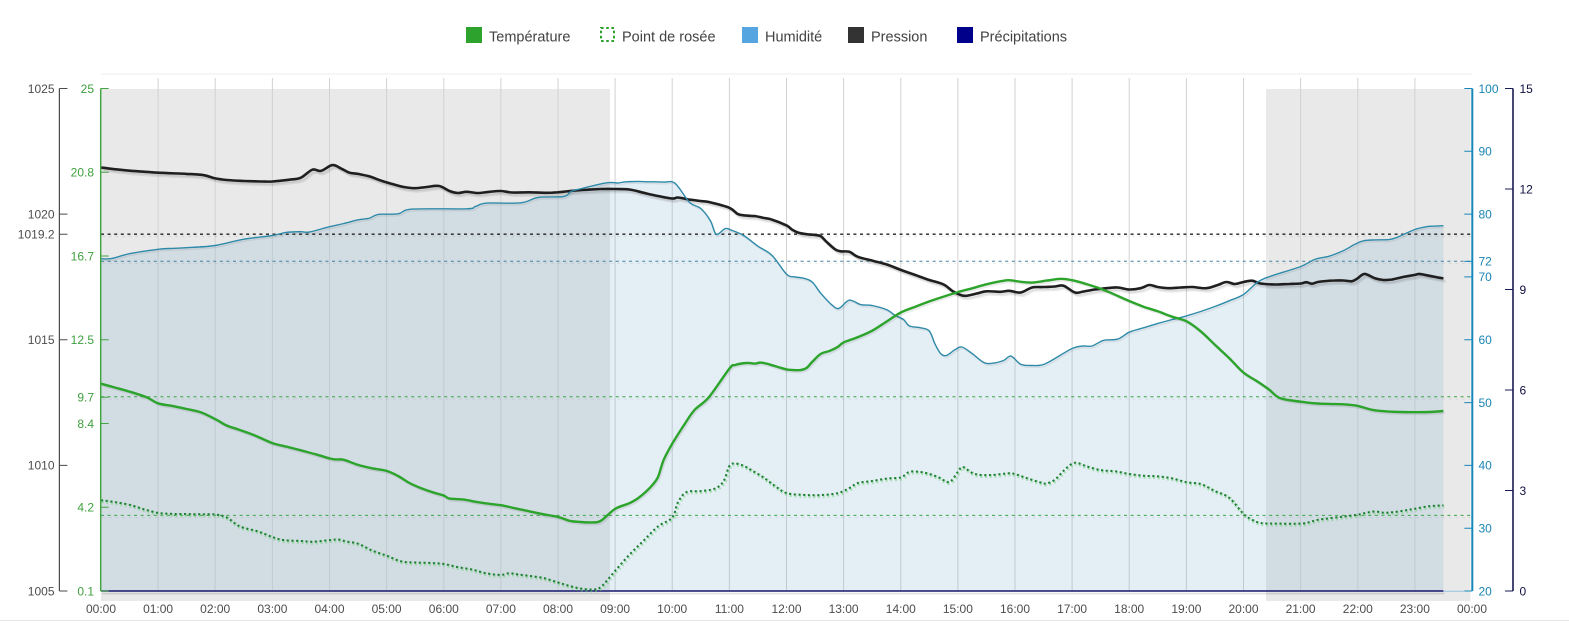 This screenshot has width=1569, height=625. Describe the element at coordinates (1186, 609) in the screenshot. I see `svg-text: 19:00` at that location.